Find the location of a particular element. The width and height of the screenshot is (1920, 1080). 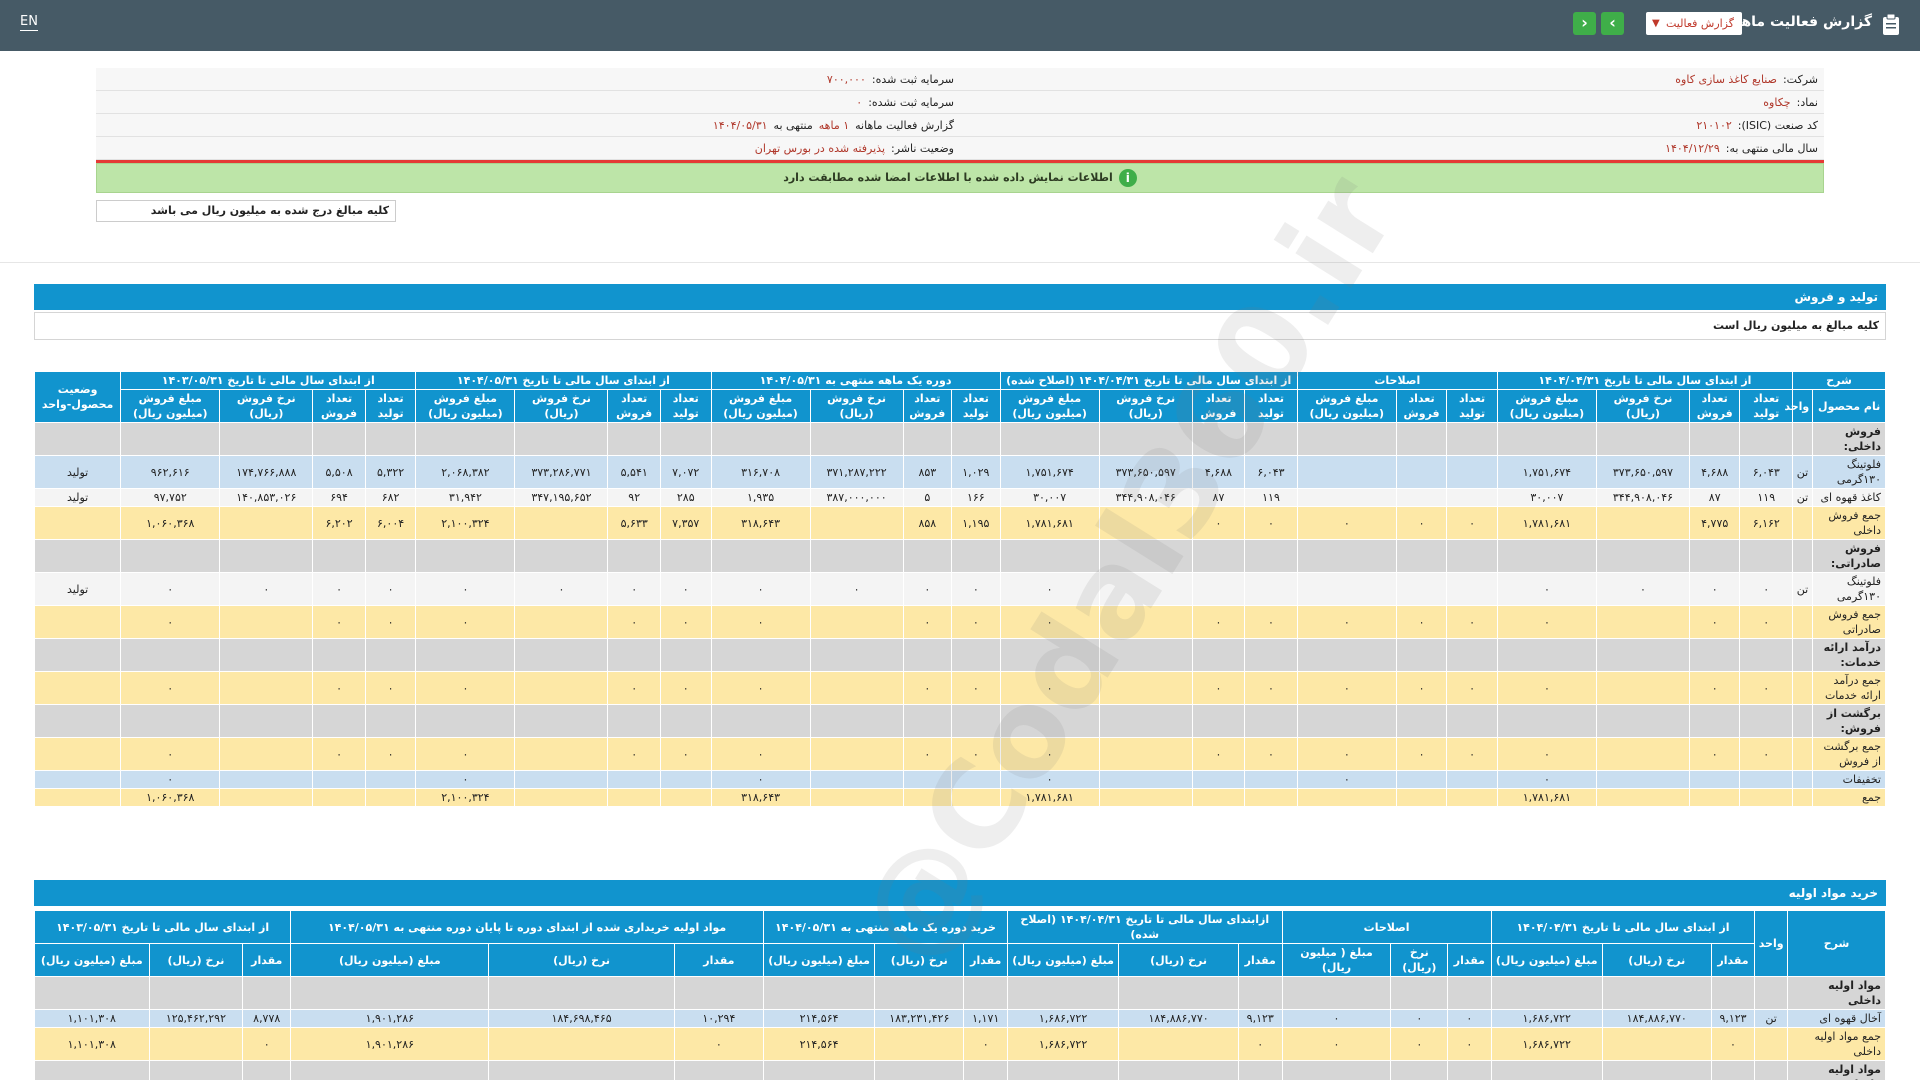

table-cell: ۲,۱۰۰,۳۲۴ is located at coordinates (465, 523).